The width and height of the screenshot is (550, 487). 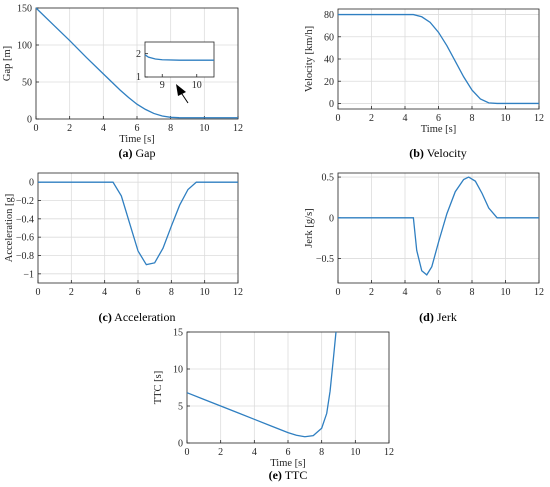 I want to click on velocity-chart-caption-text: Velocity, so click(x=445, y=153).